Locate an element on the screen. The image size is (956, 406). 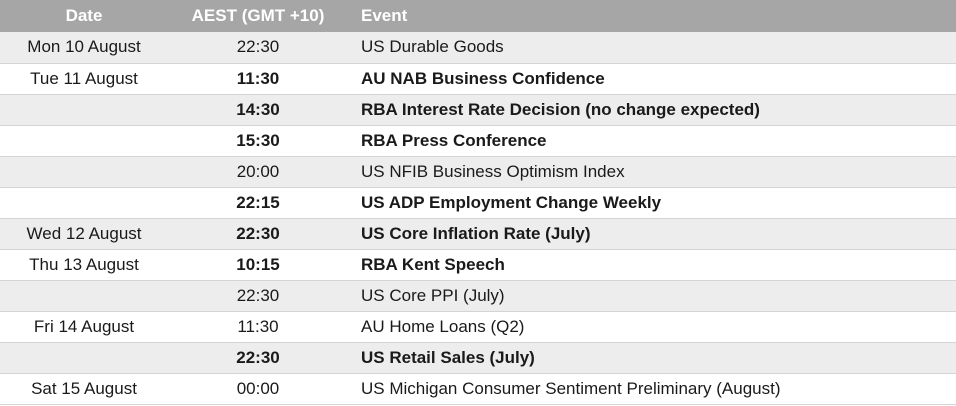
row-event: AU Home Loans (Q2) is located at coordinates (443, 326).